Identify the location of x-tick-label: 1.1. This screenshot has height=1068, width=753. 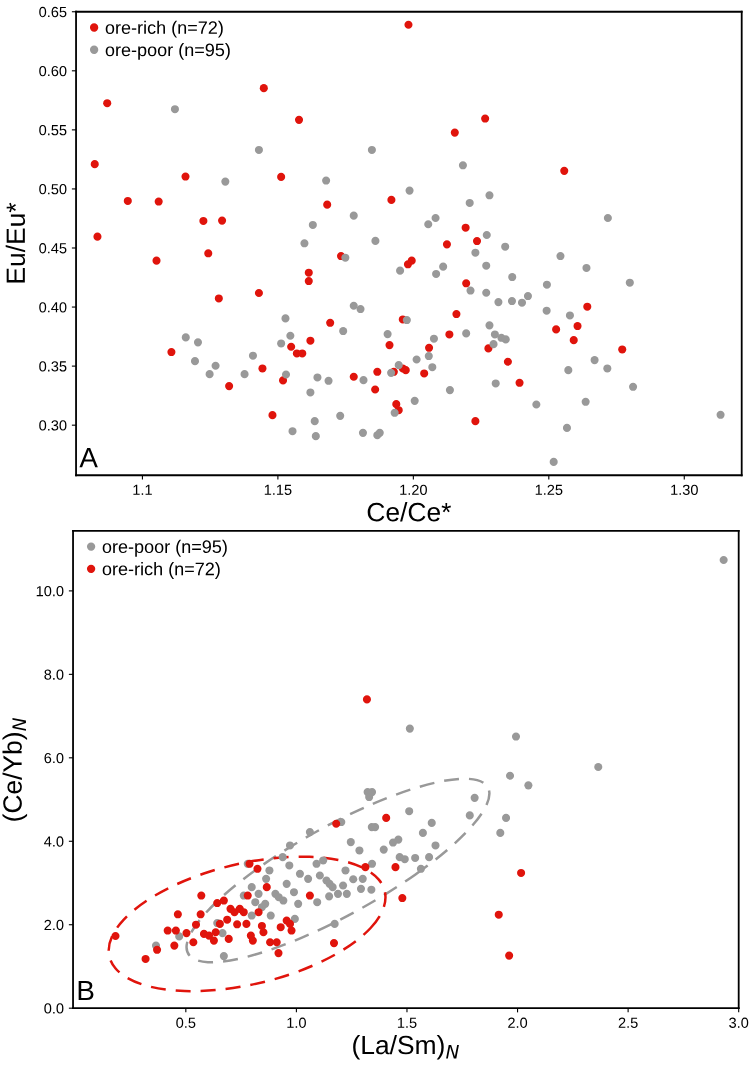
(142, 489).